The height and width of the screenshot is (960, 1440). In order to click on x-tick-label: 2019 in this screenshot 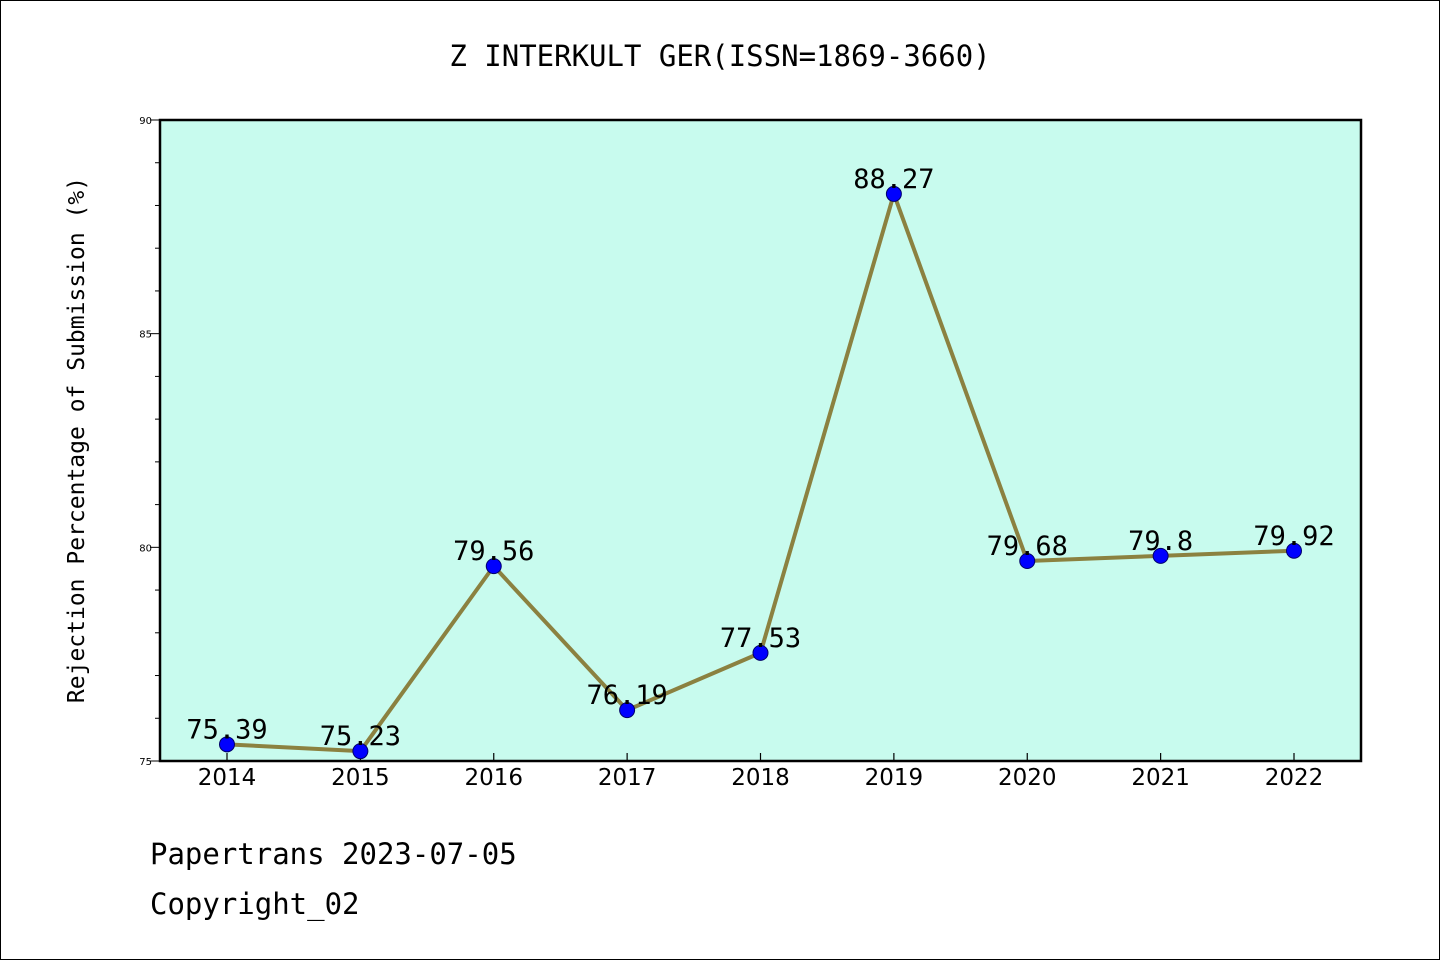, I will do `click(894, 778)`.